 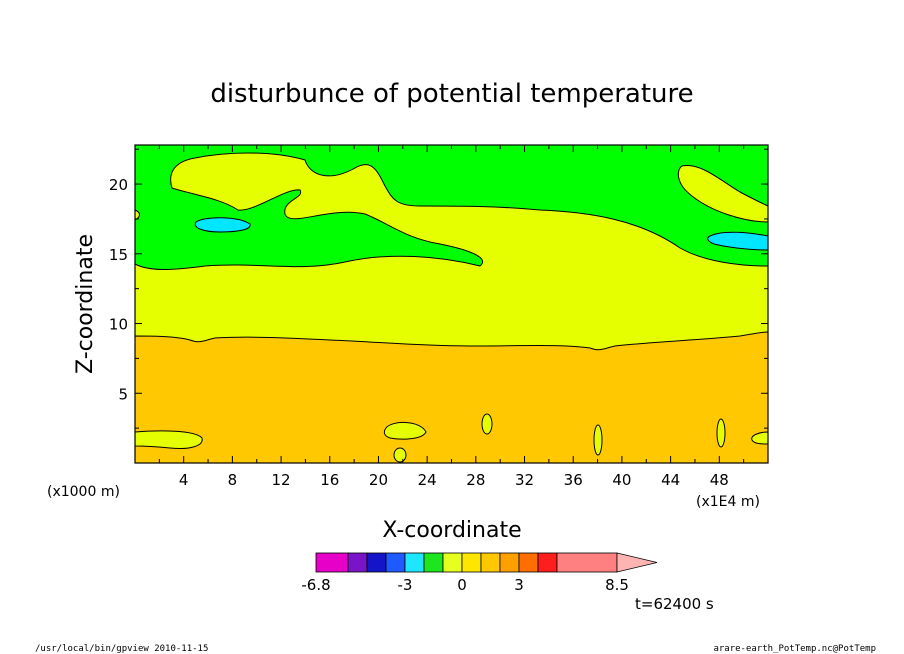 I want to click on x-tick-label: 20, so click(x=378, y=480).